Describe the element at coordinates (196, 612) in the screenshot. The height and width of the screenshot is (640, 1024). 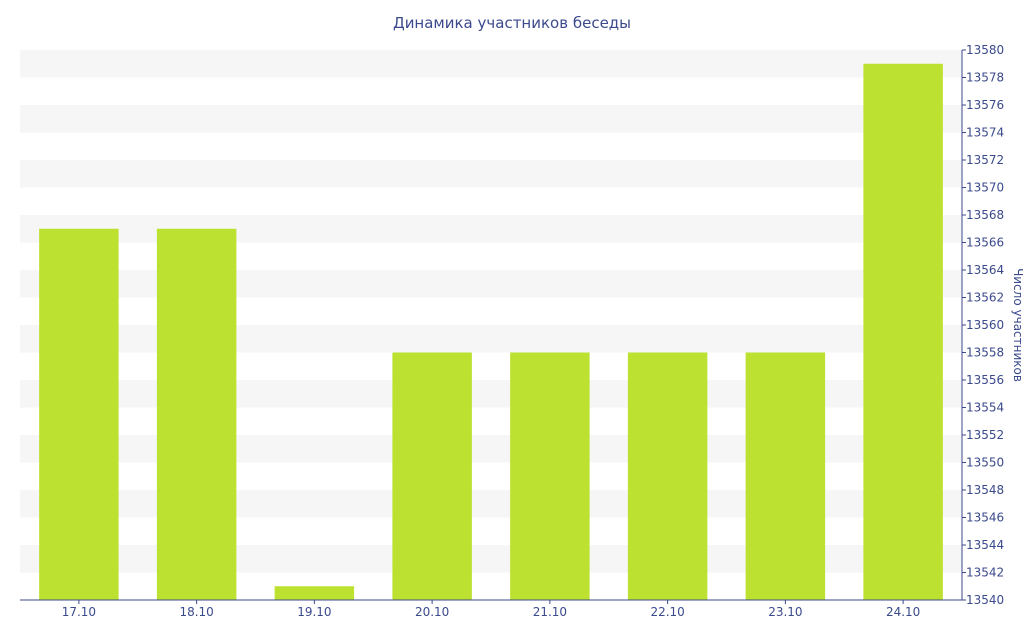
I see `x-tick-label: 18.10` at that location.